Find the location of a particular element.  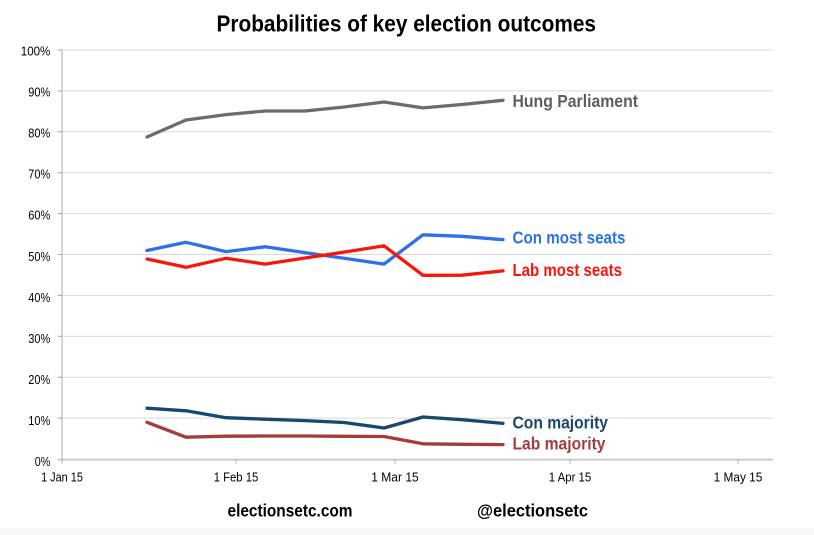

svg-text: Con majority is located at coordinates (561, 422).